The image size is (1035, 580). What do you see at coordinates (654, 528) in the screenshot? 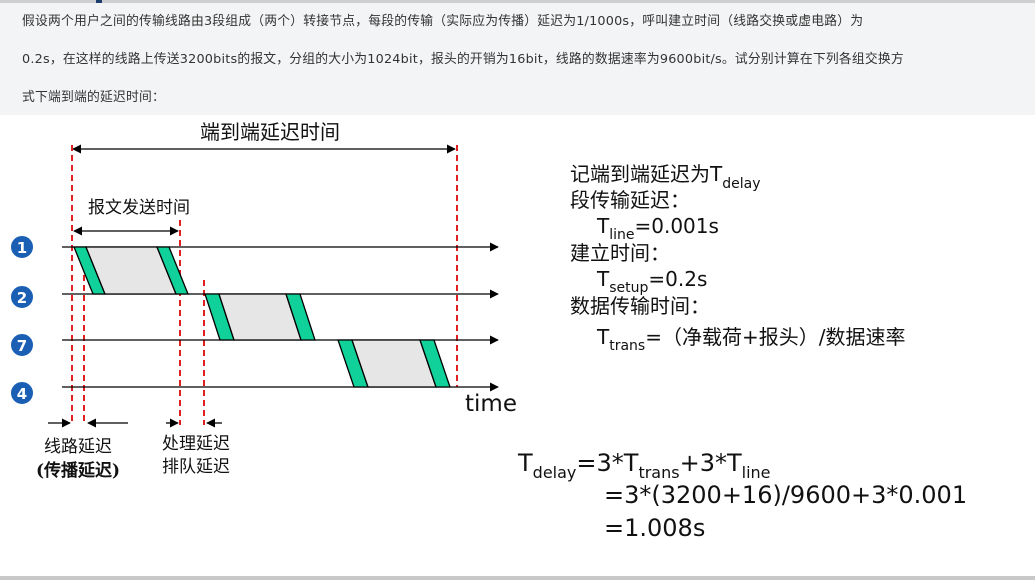
I see `delay-formula-result: =1.008s` at bounding box center [654, 528].